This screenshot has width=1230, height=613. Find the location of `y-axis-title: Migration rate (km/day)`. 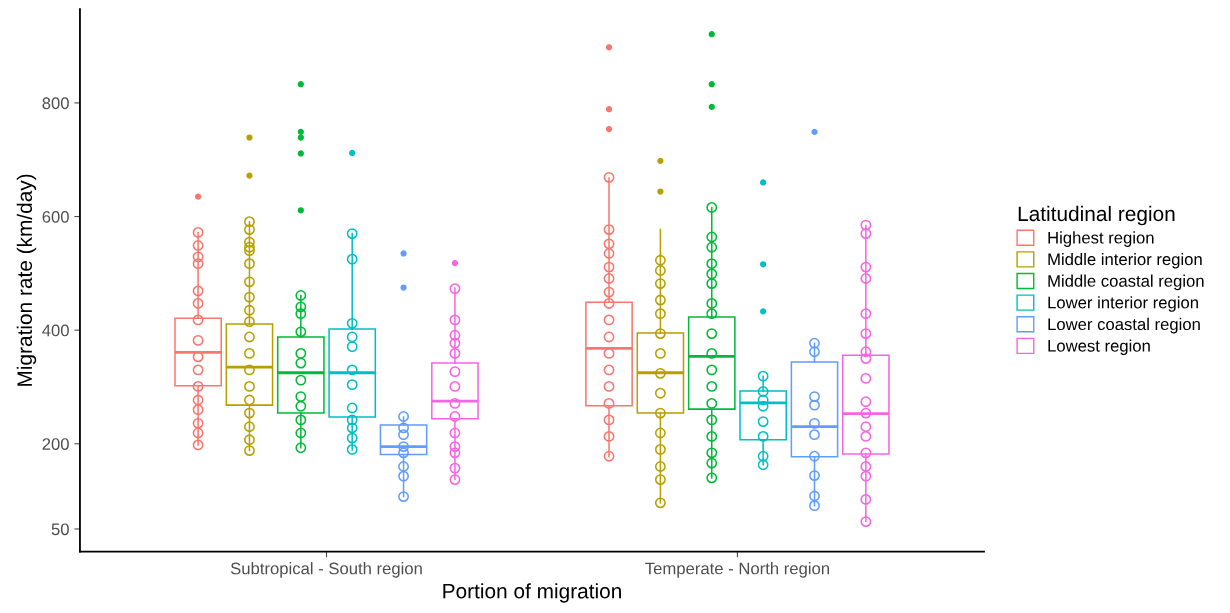

y-axis-title: Migration rate (km/day) is located at coordinates (26, 280).